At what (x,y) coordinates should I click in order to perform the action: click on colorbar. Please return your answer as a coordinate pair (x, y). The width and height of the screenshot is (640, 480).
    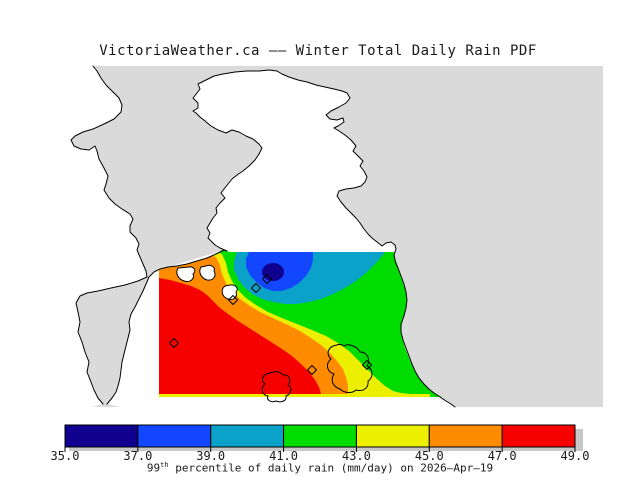
    Looking at the image, I should click on (323, 438).